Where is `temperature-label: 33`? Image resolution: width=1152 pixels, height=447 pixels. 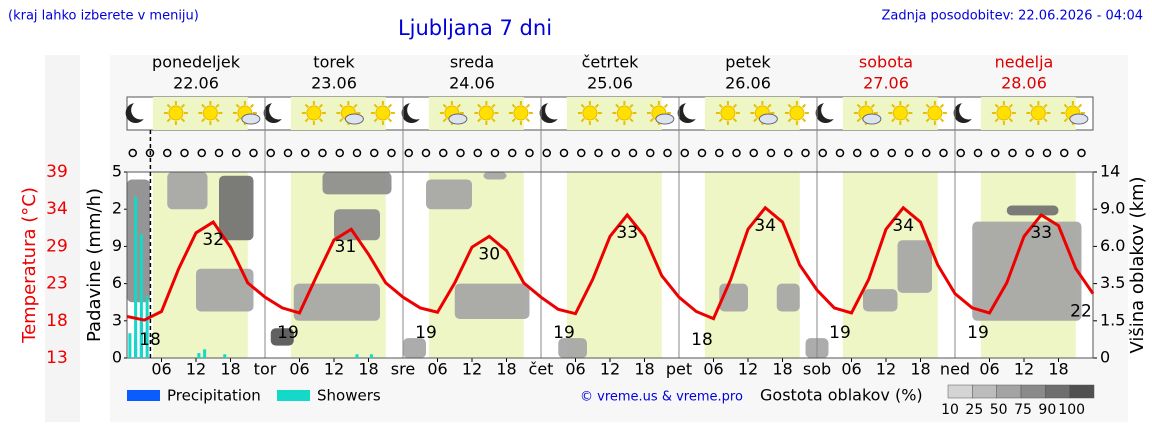 temperature-label: 33 is located at coordinates (1041, 233).